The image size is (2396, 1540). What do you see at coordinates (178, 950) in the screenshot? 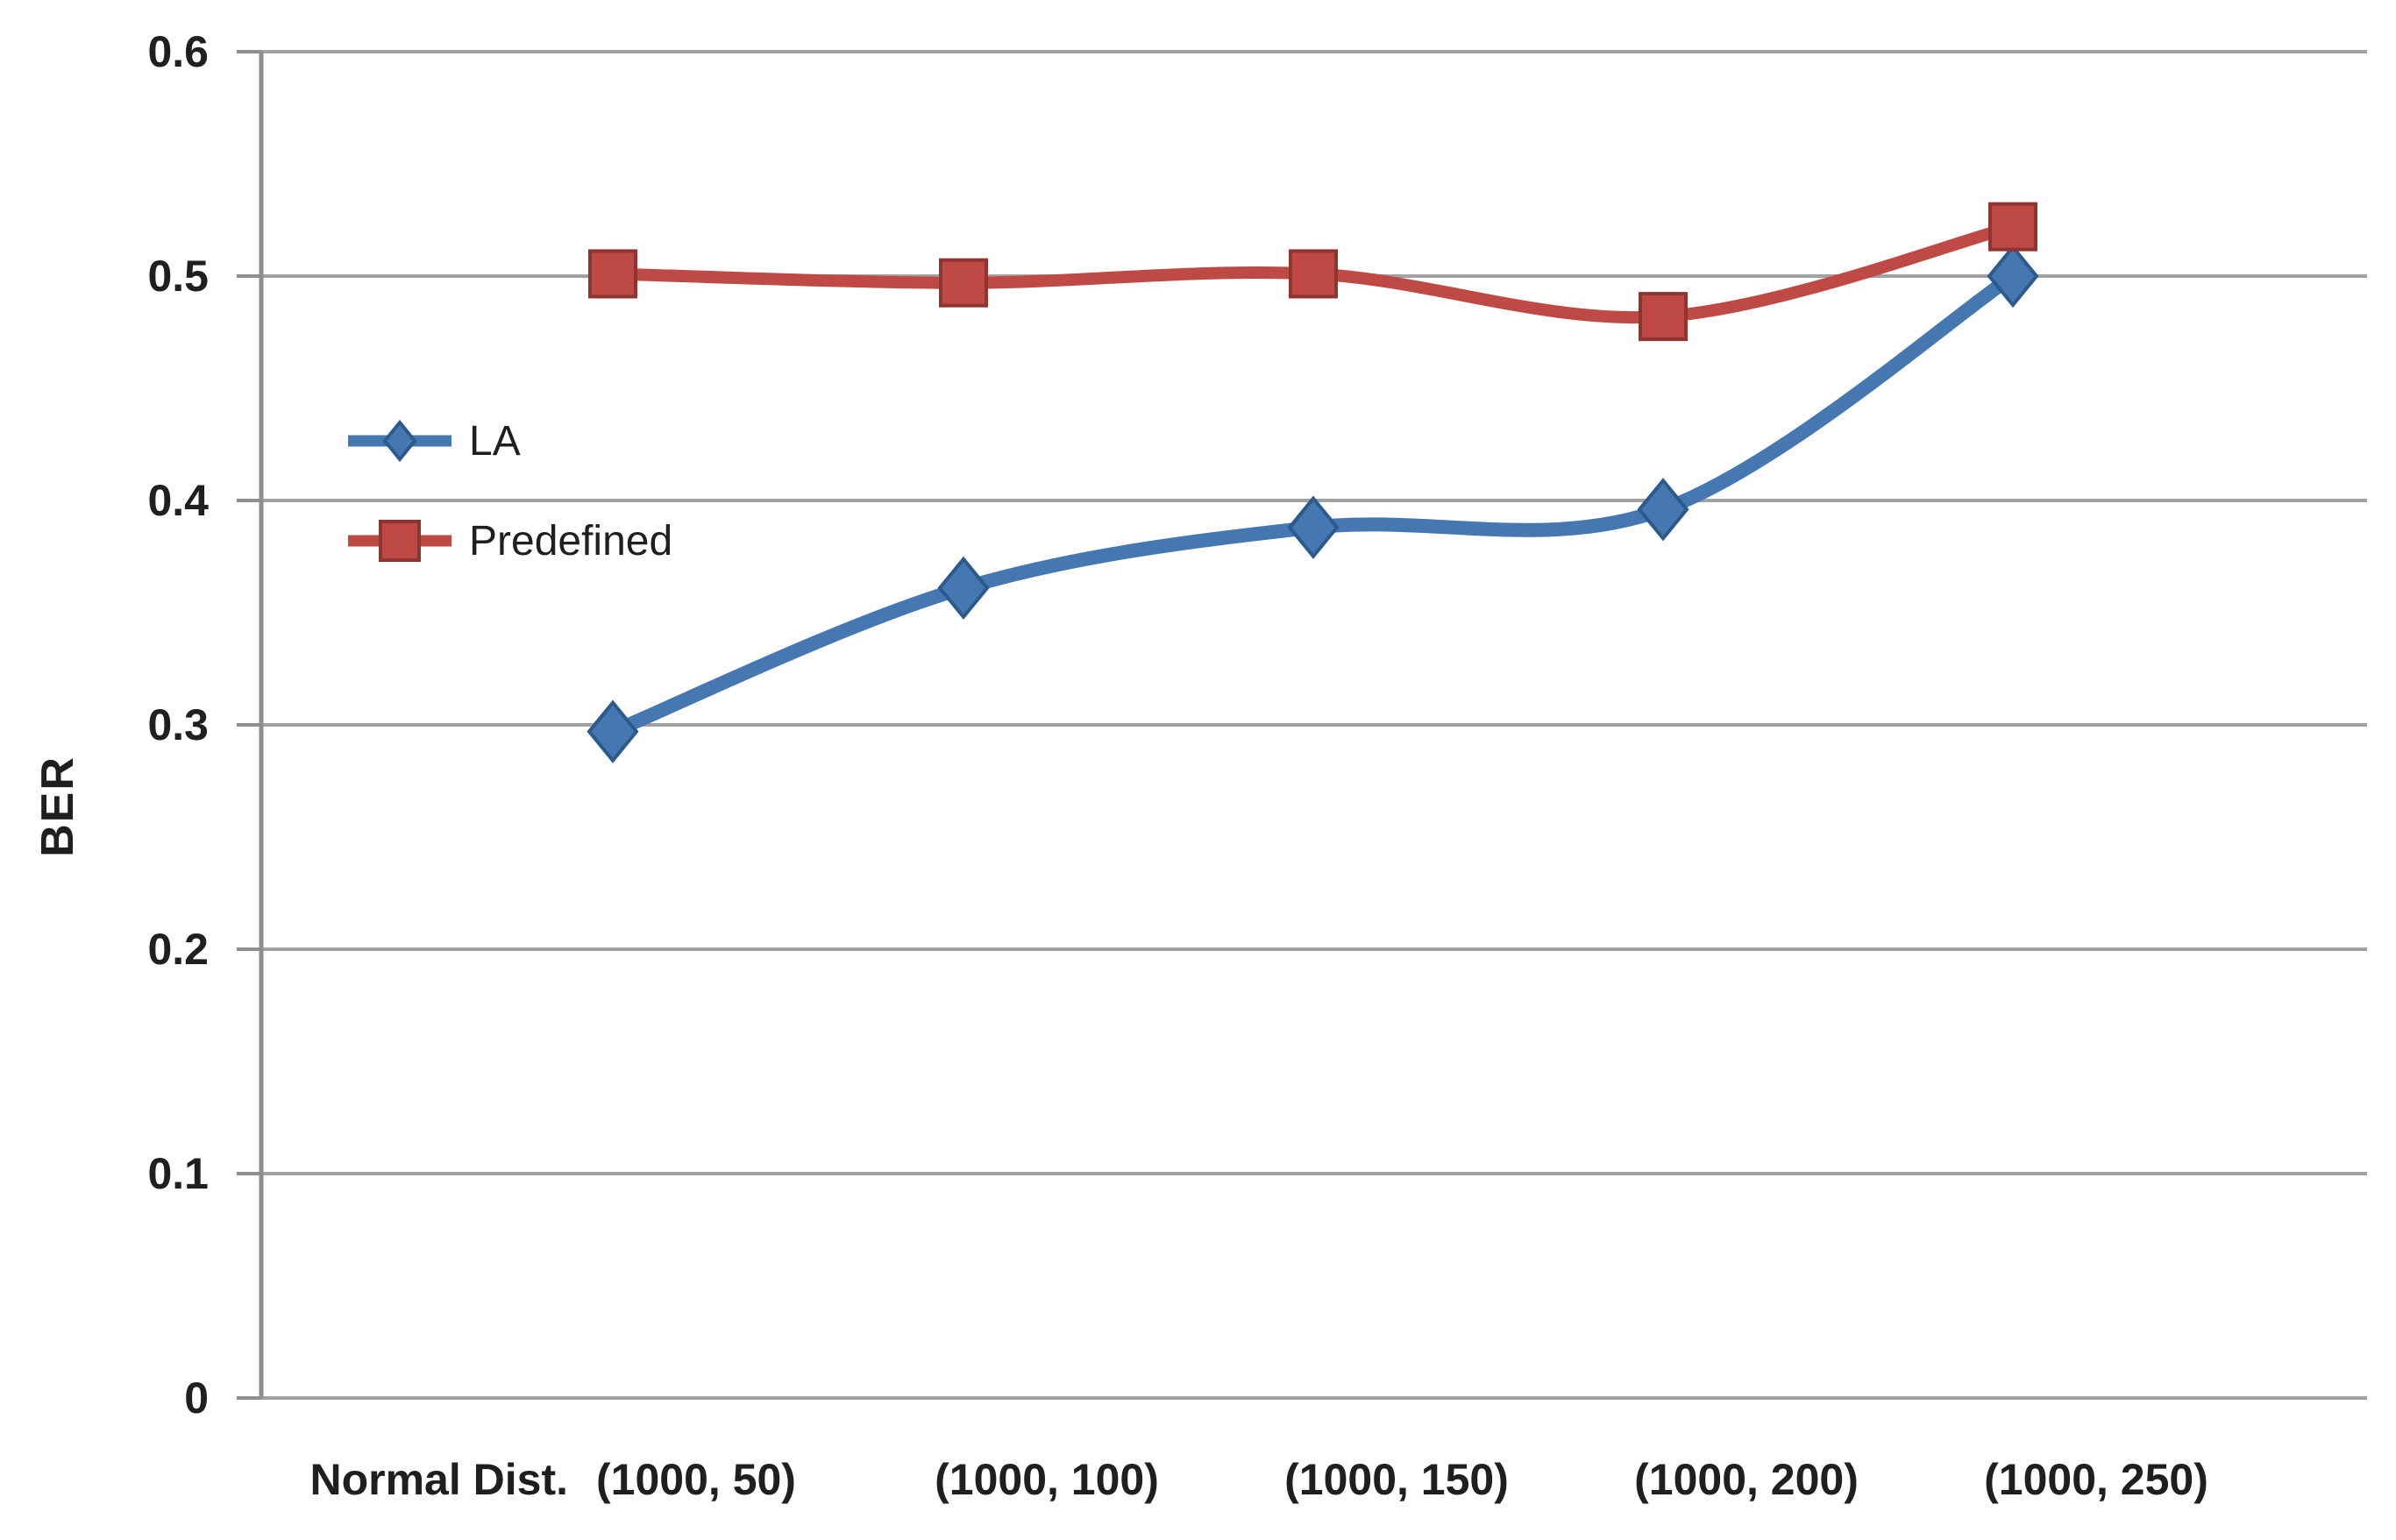
I see `y-tick-label: 0.2` at bounding box center [178, 950].